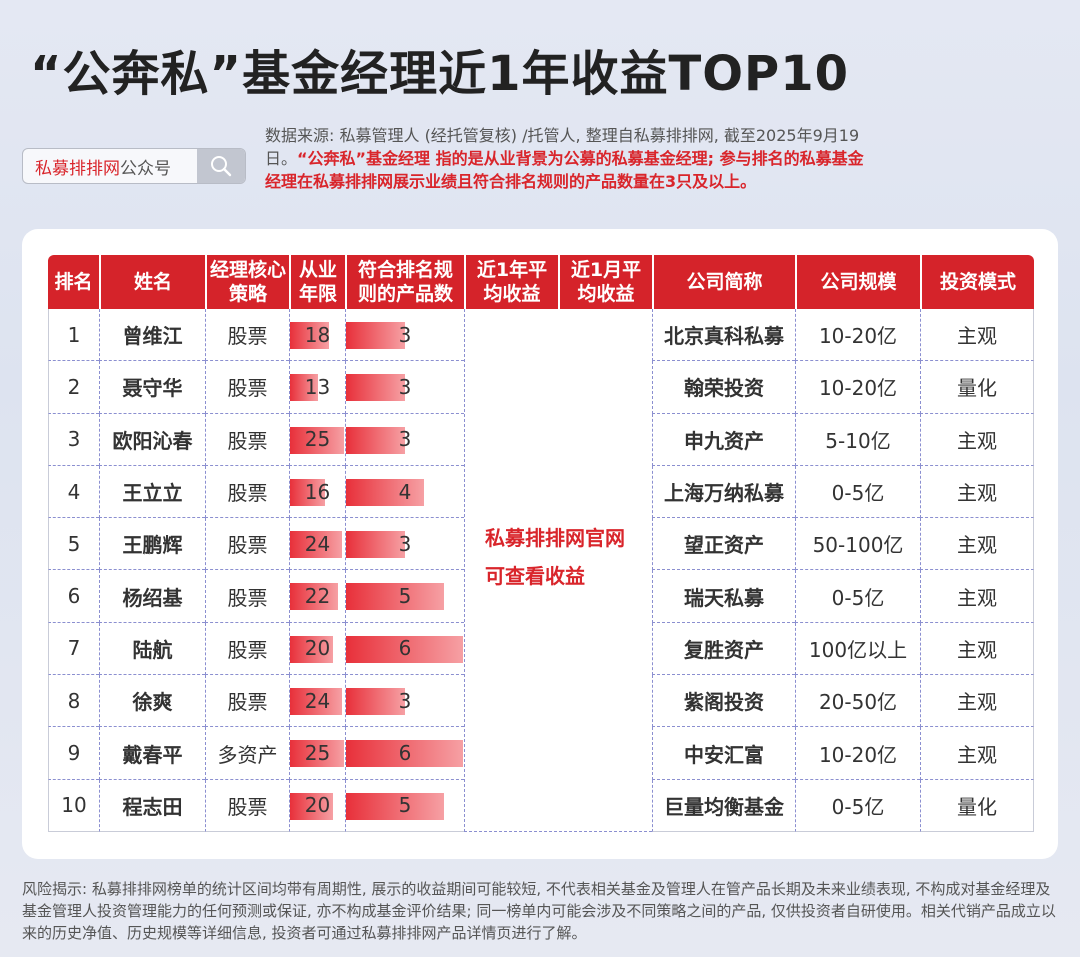  I want to click on years-cell-label: 16, so click(317, 491).